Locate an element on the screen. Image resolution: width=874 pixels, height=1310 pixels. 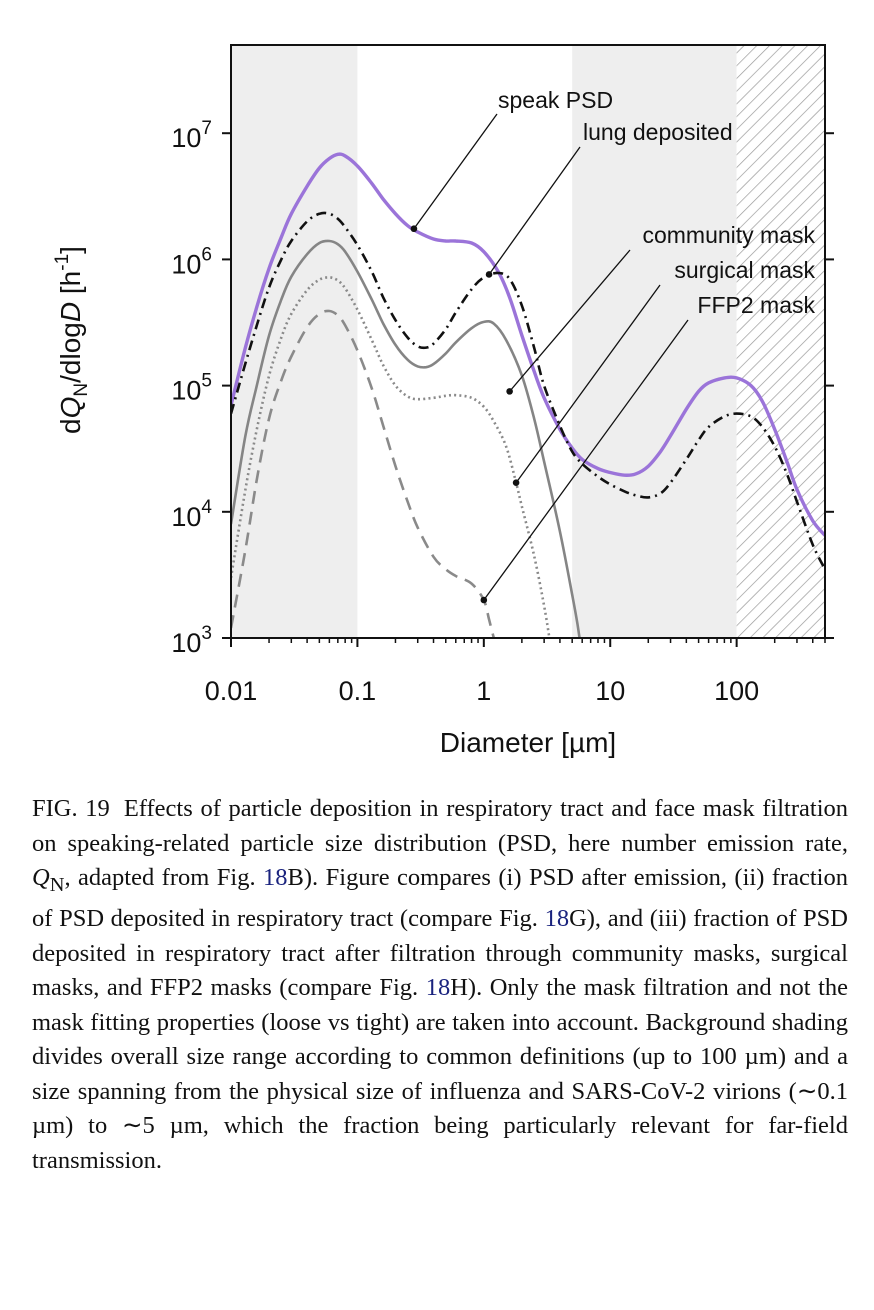
x-tick-label: 1 is located at coordinates (483, 691).